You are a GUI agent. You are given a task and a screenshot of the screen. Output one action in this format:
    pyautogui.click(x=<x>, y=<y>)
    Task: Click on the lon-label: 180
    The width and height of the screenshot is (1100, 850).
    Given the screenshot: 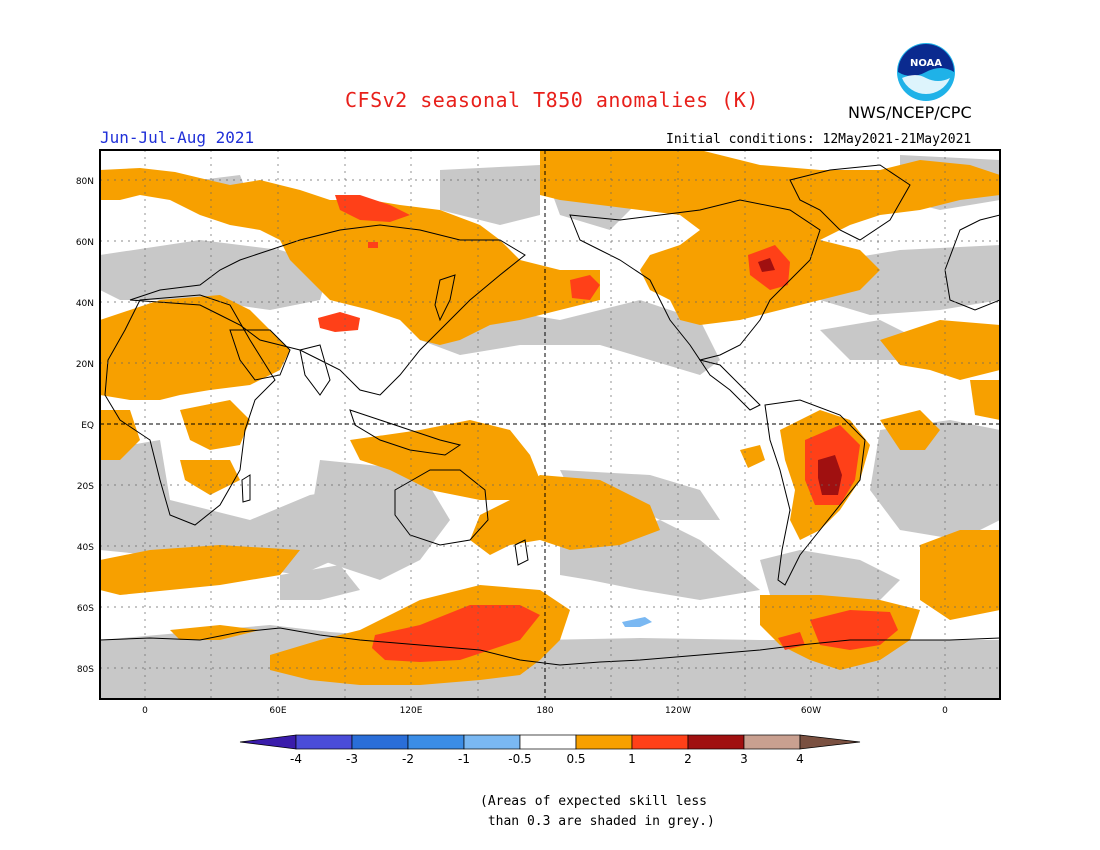 What is the action you would take?
    pyautogui.click(x=544, y=711)
    